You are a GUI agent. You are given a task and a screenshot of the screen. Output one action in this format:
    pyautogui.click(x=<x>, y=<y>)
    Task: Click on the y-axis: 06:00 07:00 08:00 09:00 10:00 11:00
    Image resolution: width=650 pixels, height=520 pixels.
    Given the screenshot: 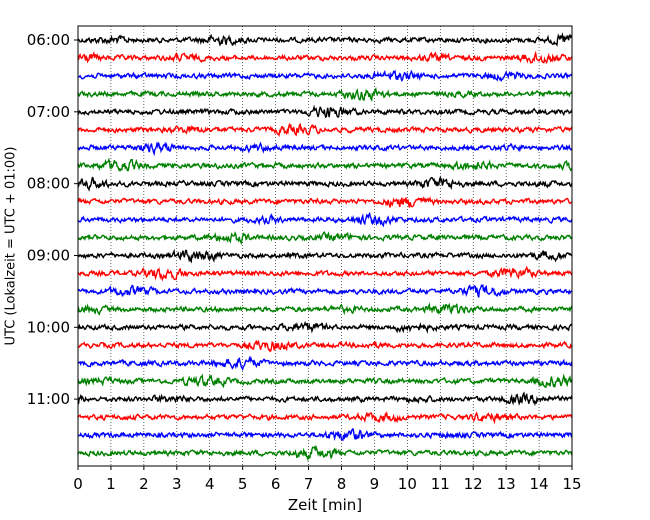 What is the action you would take?
    pyautogui.click(x=52, y=219)
    